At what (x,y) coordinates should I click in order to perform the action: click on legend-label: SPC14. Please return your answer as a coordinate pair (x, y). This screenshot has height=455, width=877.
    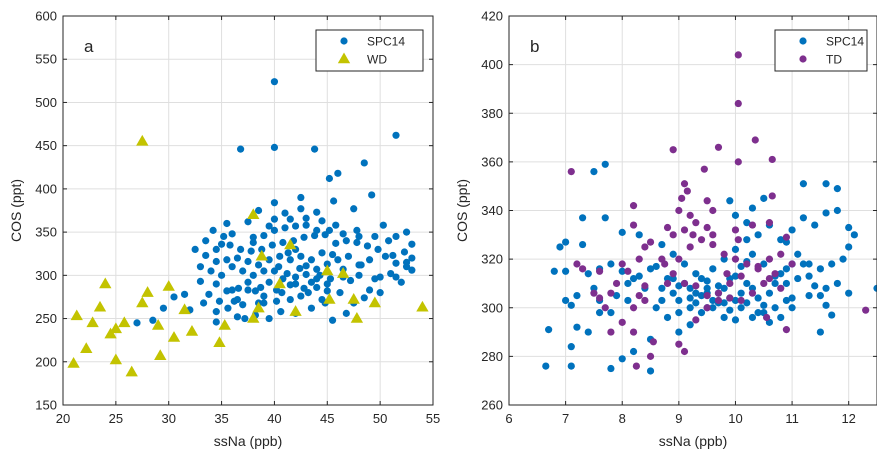
    Looking at the image, I should click on (386, 42).